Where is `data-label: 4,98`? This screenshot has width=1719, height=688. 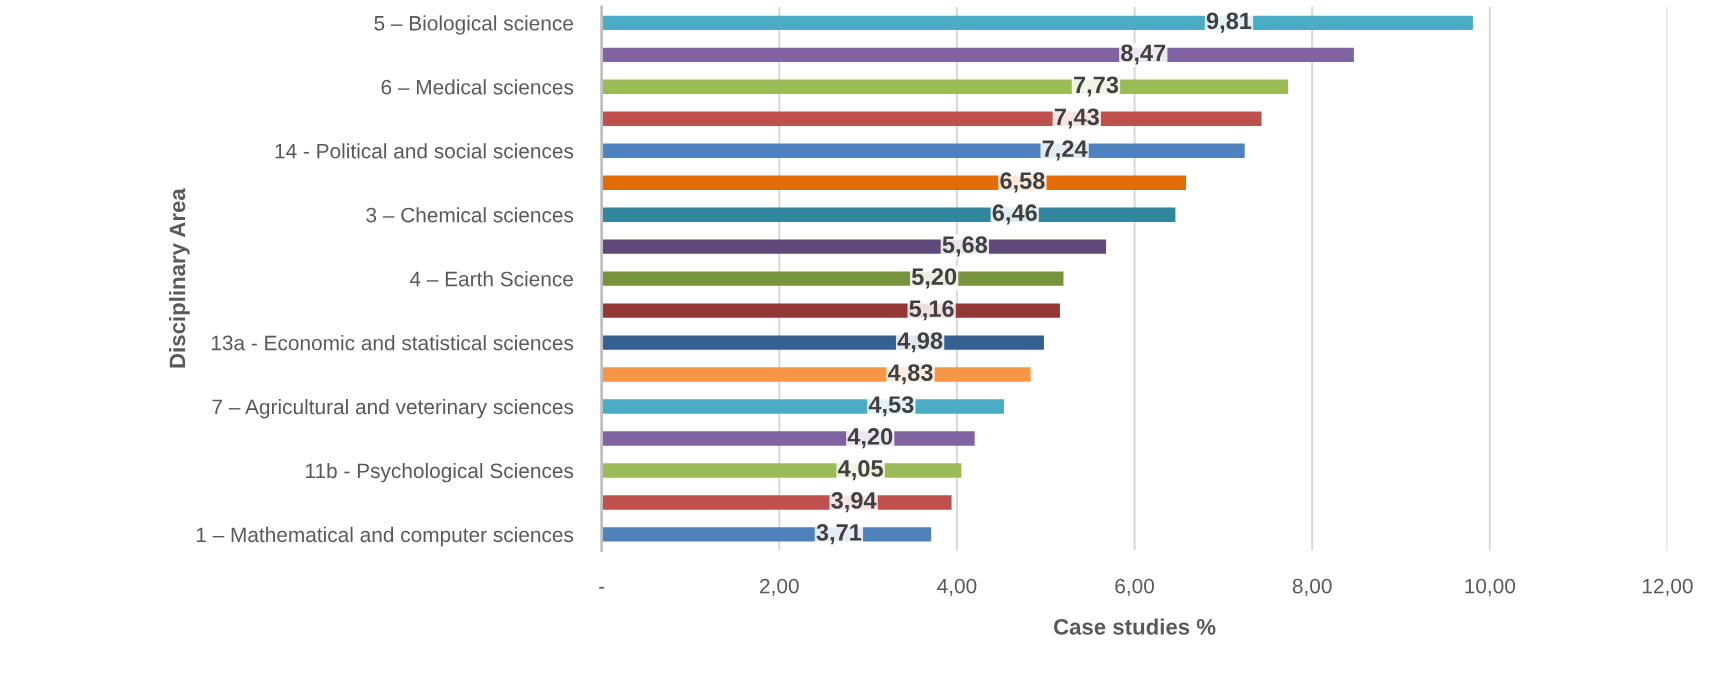
data-label: 4,98 is located at coordinates (920, 342).